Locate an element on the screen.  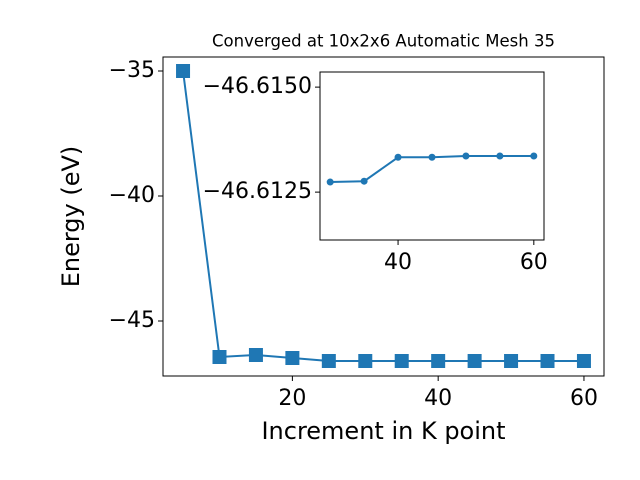
y-tick-label: −40 is located at coordinates (132, 195).